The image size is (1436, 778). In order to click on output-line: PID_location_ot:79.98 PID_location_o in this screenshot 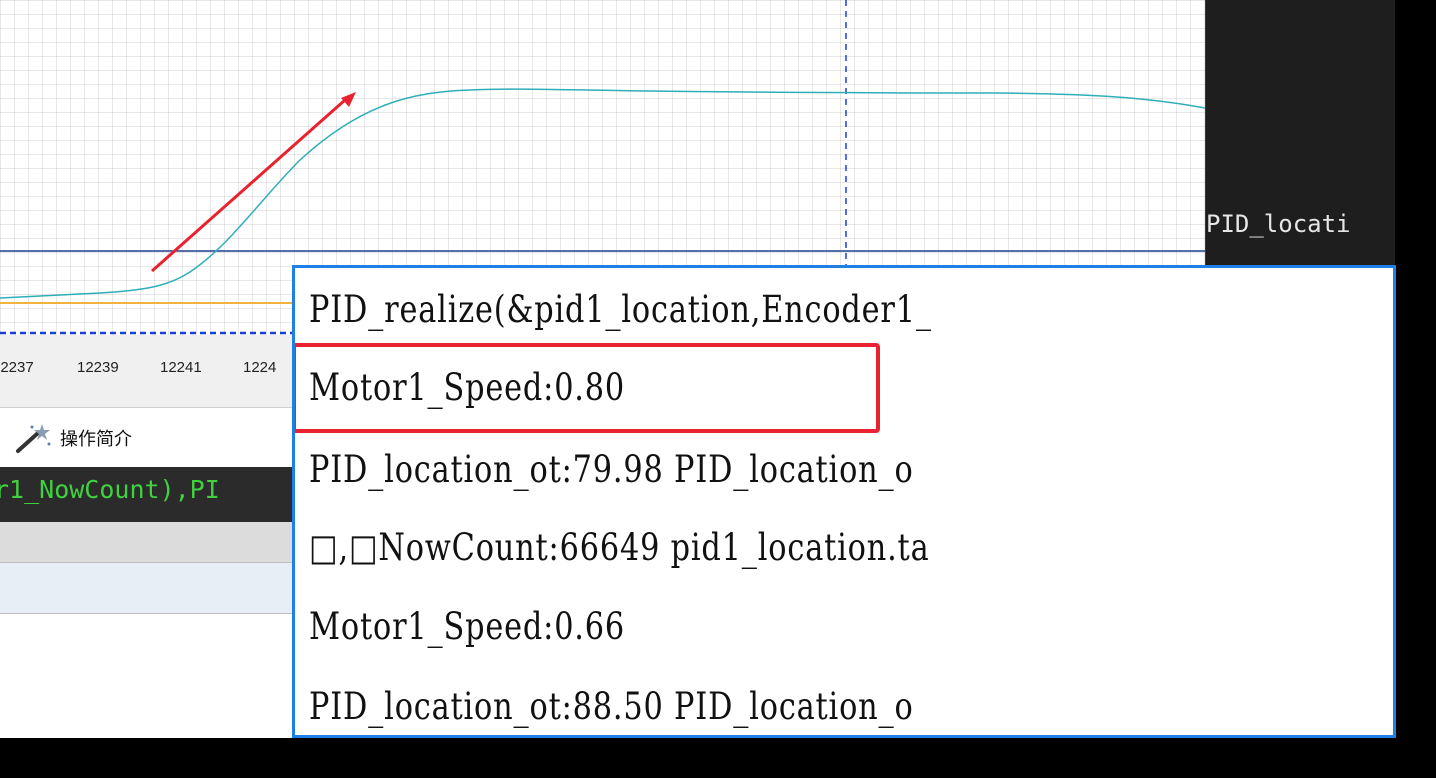, I will do `click(611, 469)`.